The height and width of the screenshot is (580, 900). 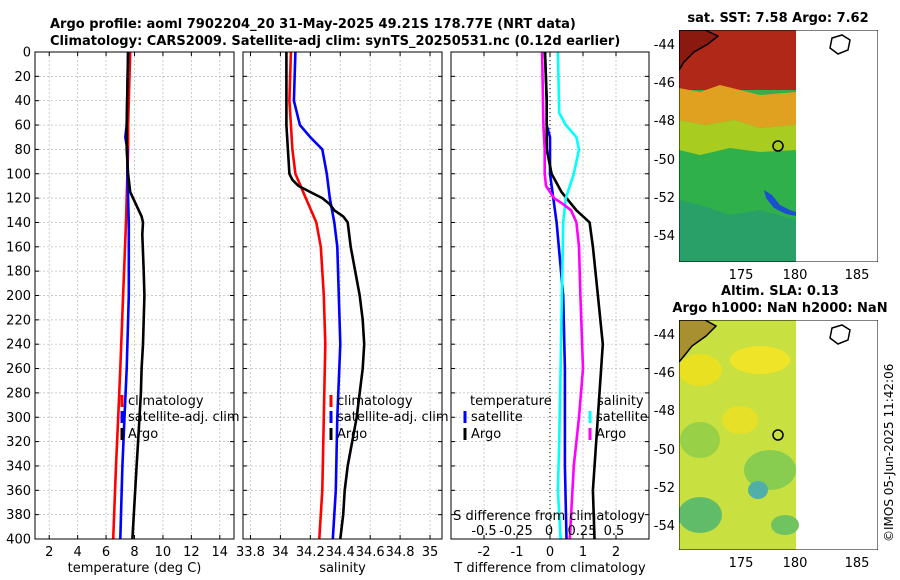 I want to click on y-tick-label: 240, so click(x=18, y=345).